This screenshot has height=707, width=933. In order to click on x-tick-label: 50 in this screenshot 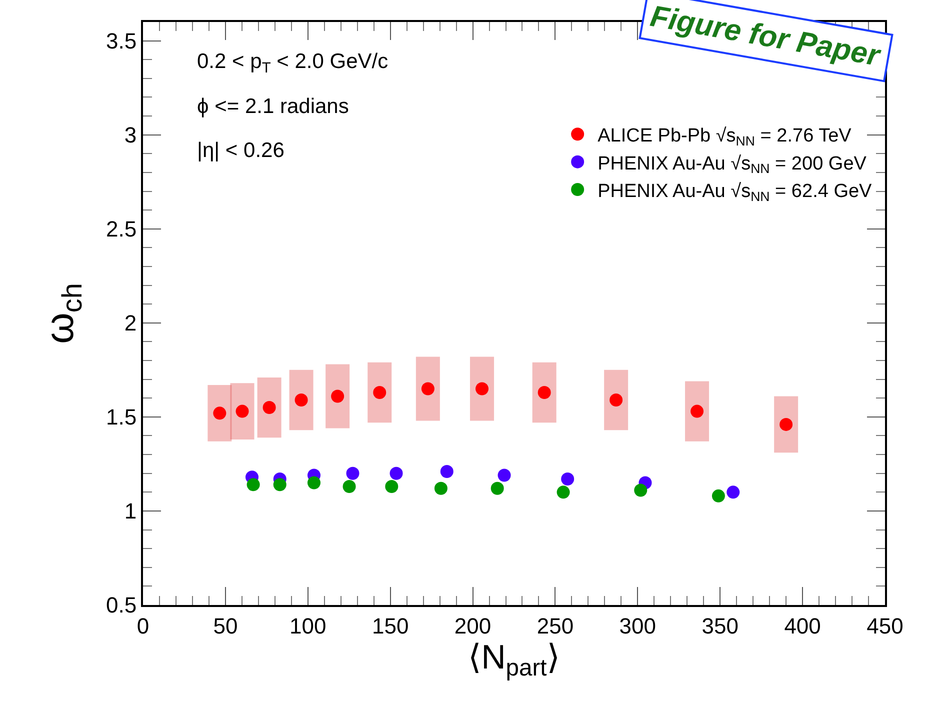, I will do `click(225, 625)`.